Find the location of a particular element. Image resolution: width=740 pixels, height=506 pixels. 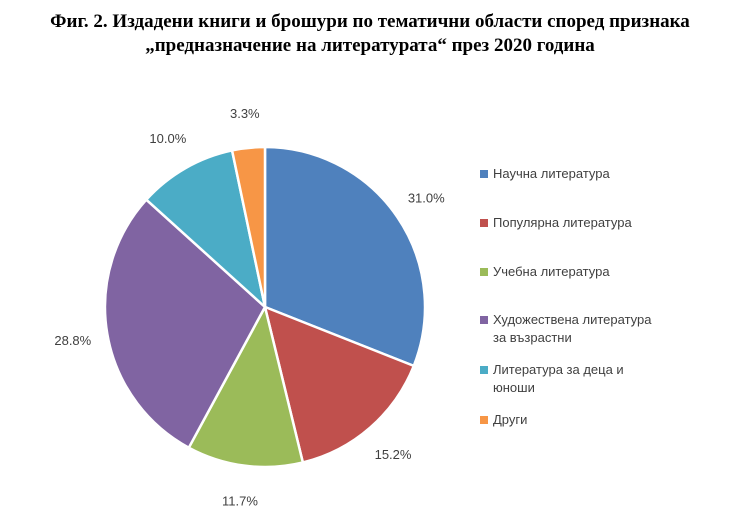

legend-label-line: Научна литература is located at coordinates (551, 173).